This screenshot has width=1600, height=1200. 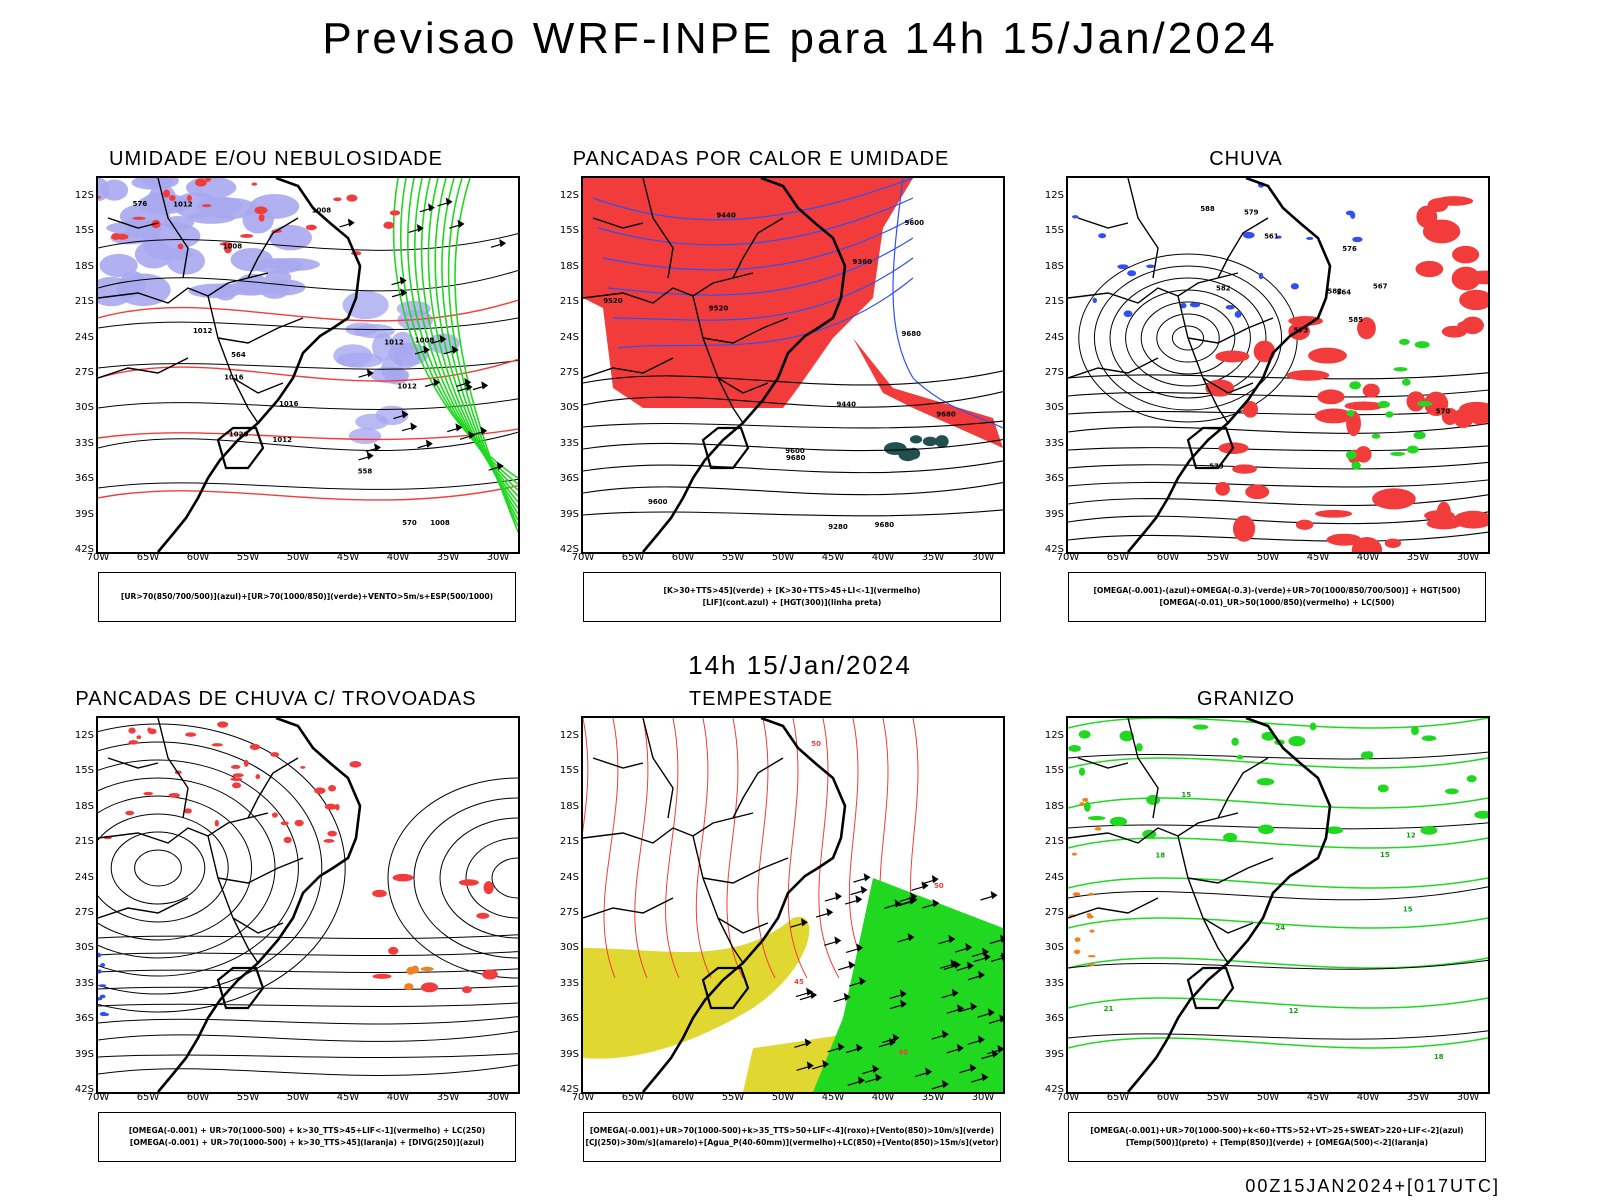 I want to click on panel-title: UMIDADE E/OU NEBULOSIDADE, so click(x=276, y=159).